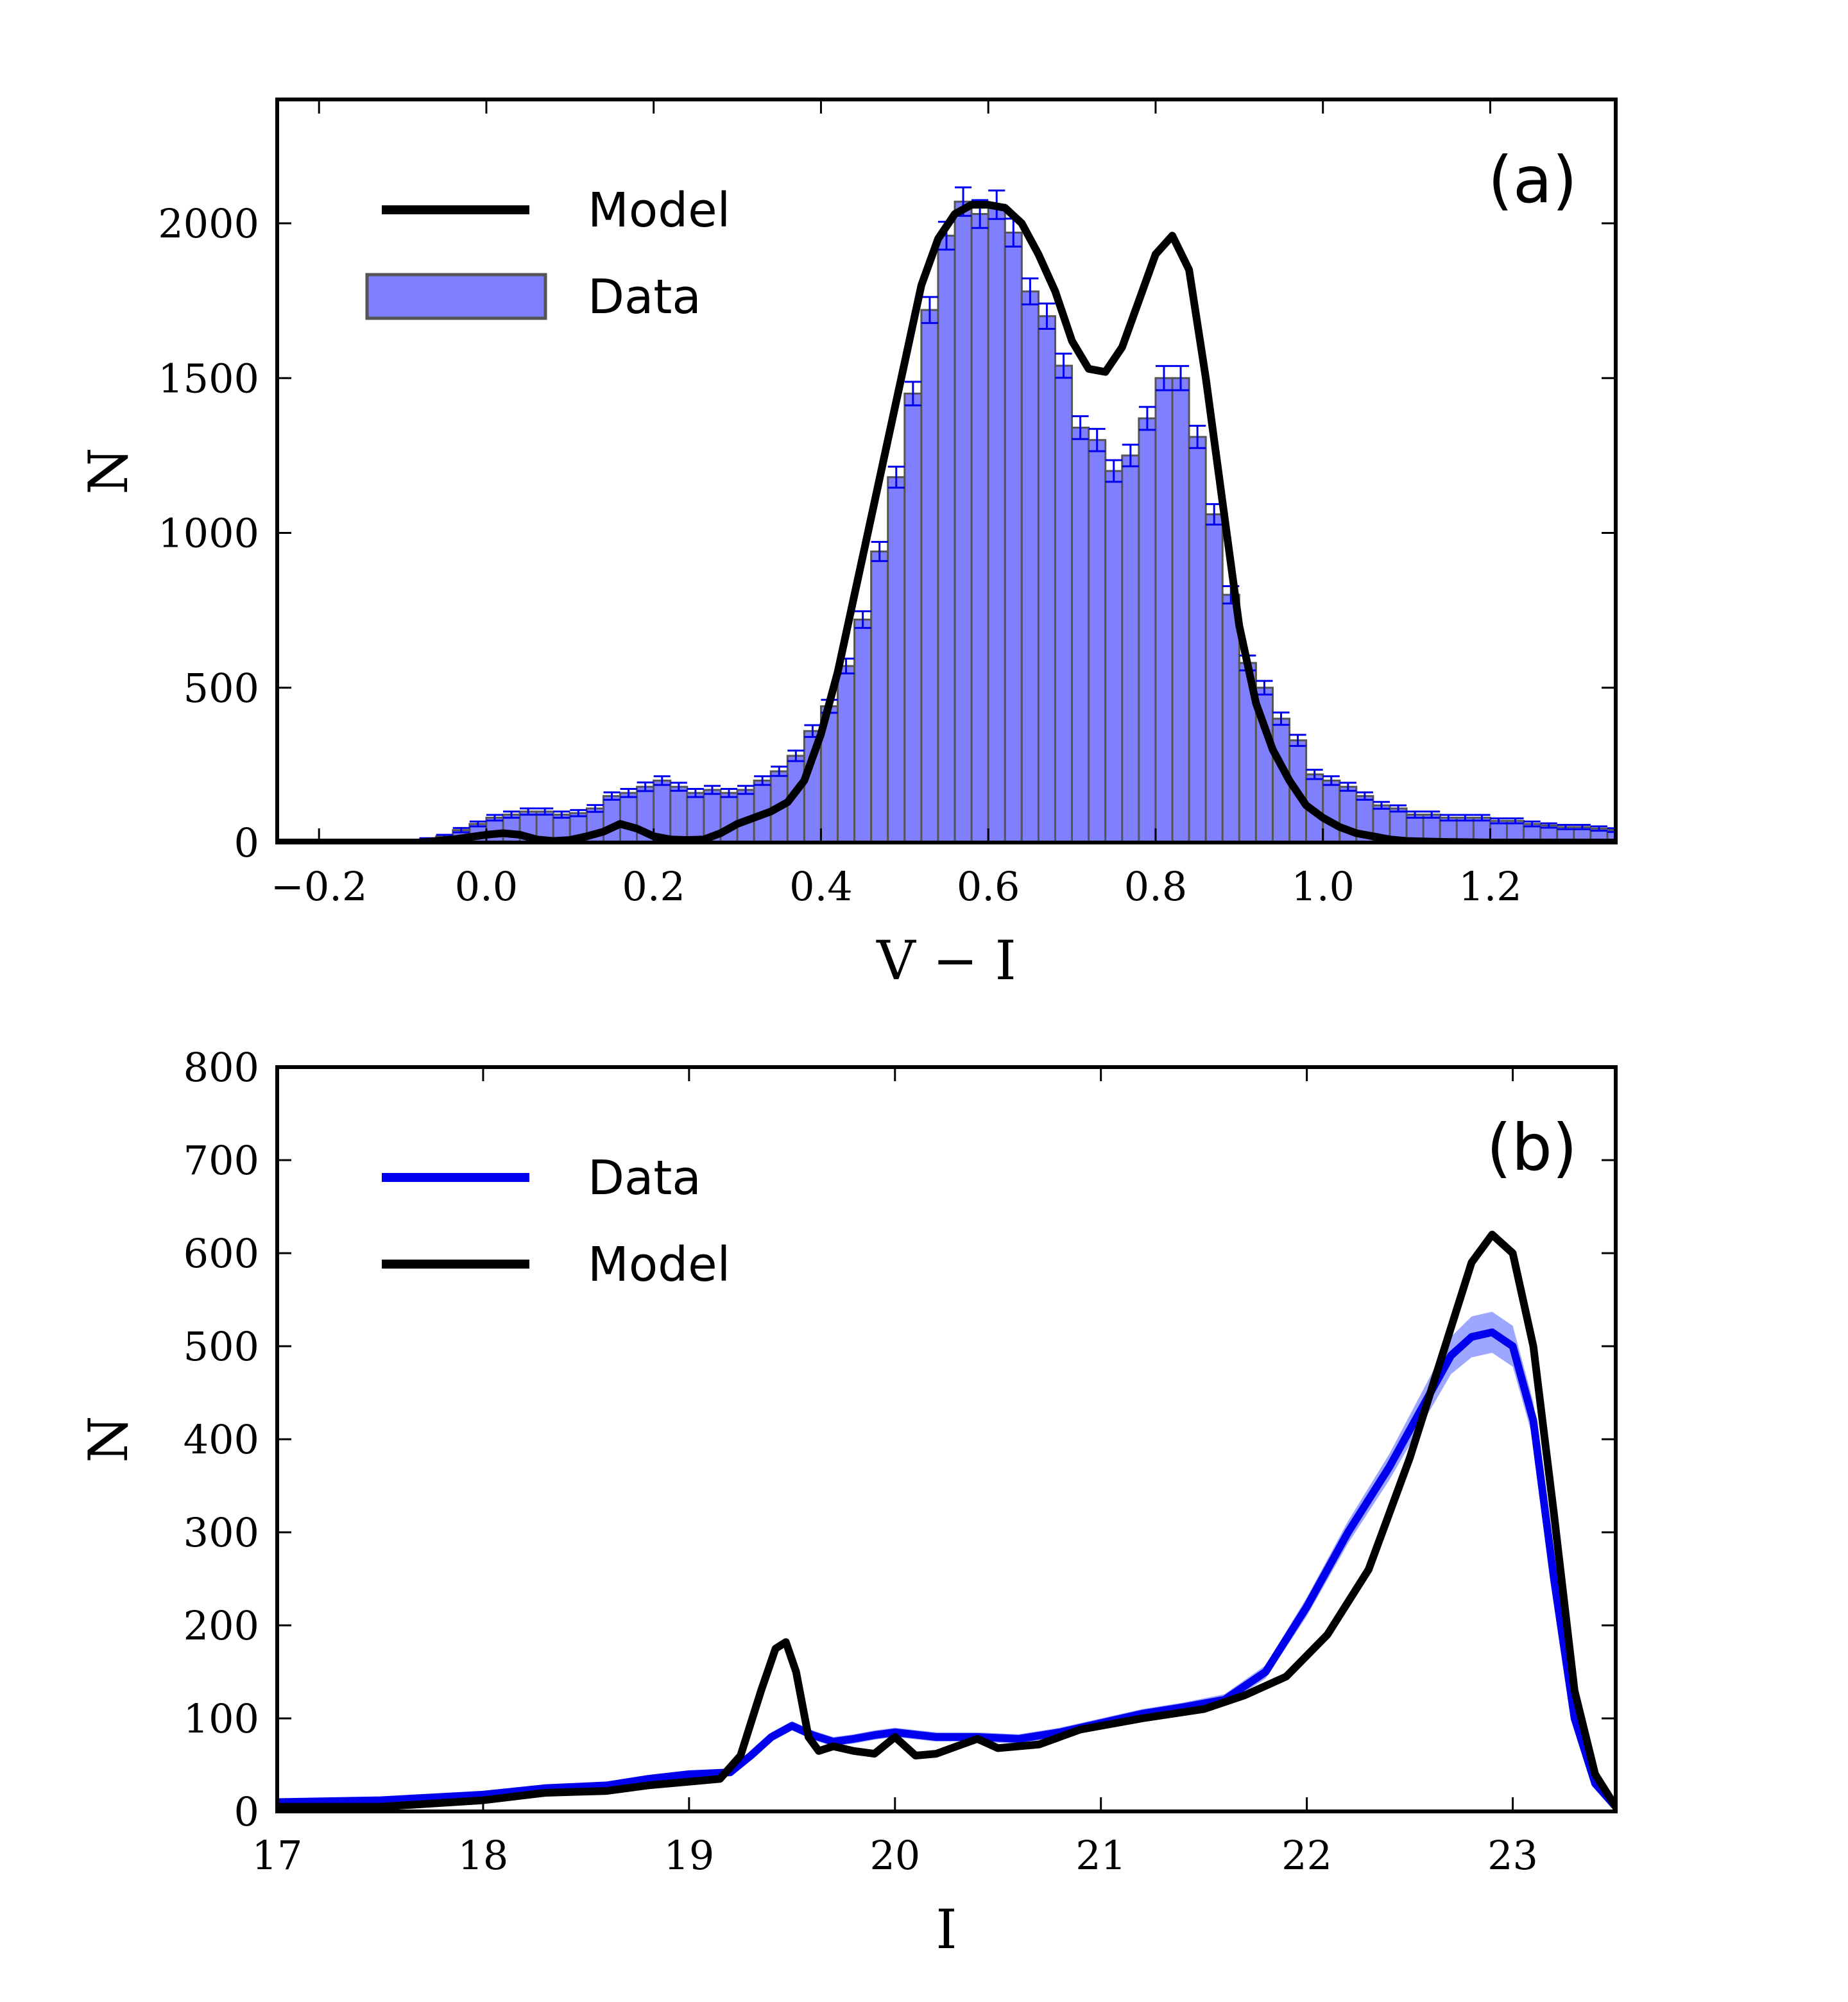 Image resolution: width=1848 pixels, height=2002 pixels. What do you see at coordinates (989, 887) in the screenshot?
I see `x-tick-label: 0.6` at bounding box center [989, 887].